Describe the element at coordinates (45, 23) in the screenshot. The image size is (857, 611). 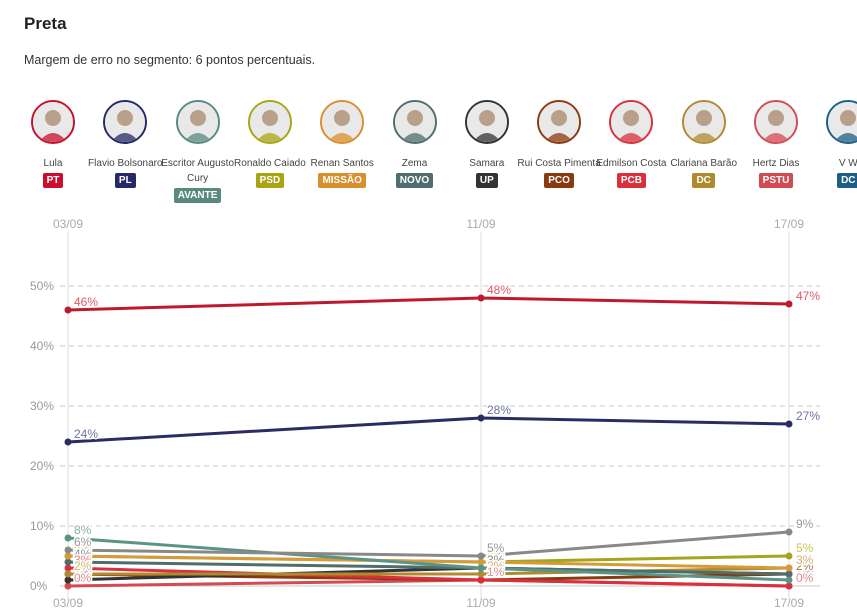
I see `chart-title: Preta` at that location.